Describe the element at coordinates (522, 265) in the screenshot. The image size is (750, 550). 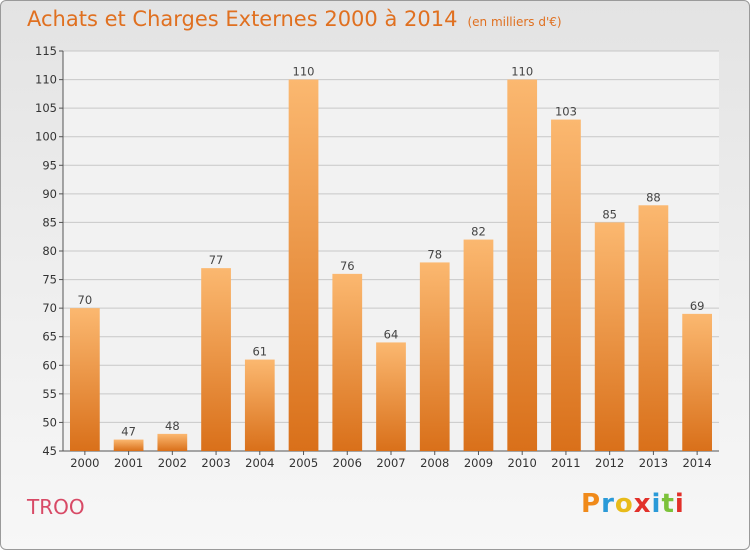
I see `bar-2010` at that location.